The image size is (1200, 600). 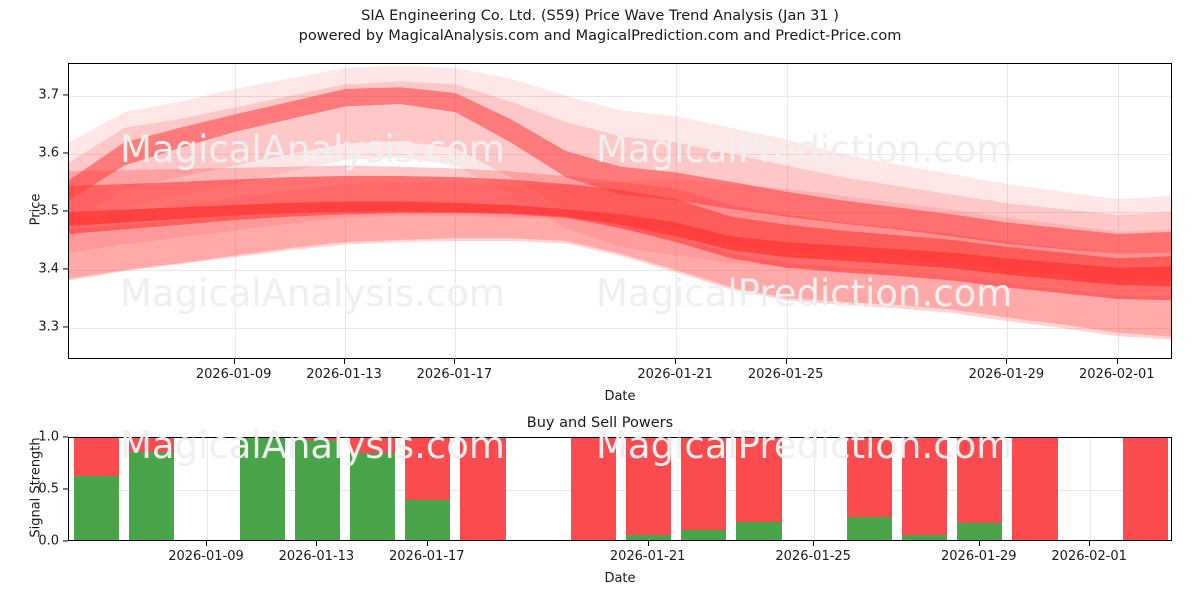 I want to click on price-chart-x-axis-label: Date, so click(x=620, y=396).